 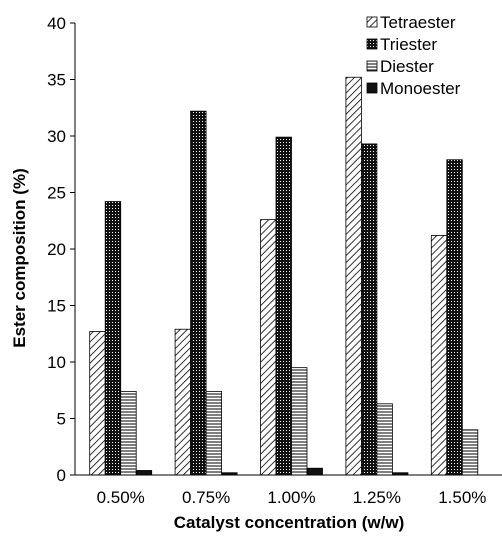 I want to click on legend-swatch-diester, so click(x=372, y=66).